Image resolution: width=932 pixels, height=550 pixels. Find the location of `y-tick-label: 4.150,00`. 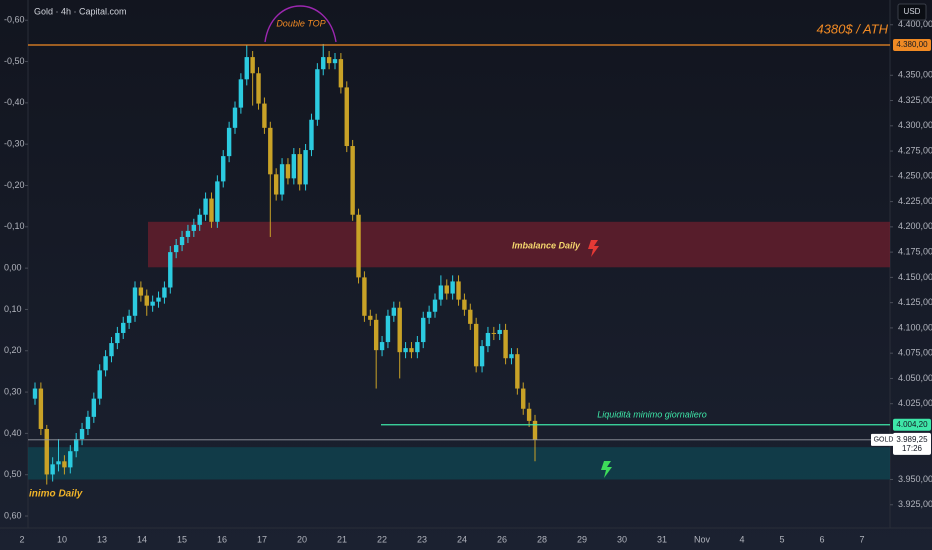

y-tick-label: 4.150,00 is located at coordinates (915, 277).